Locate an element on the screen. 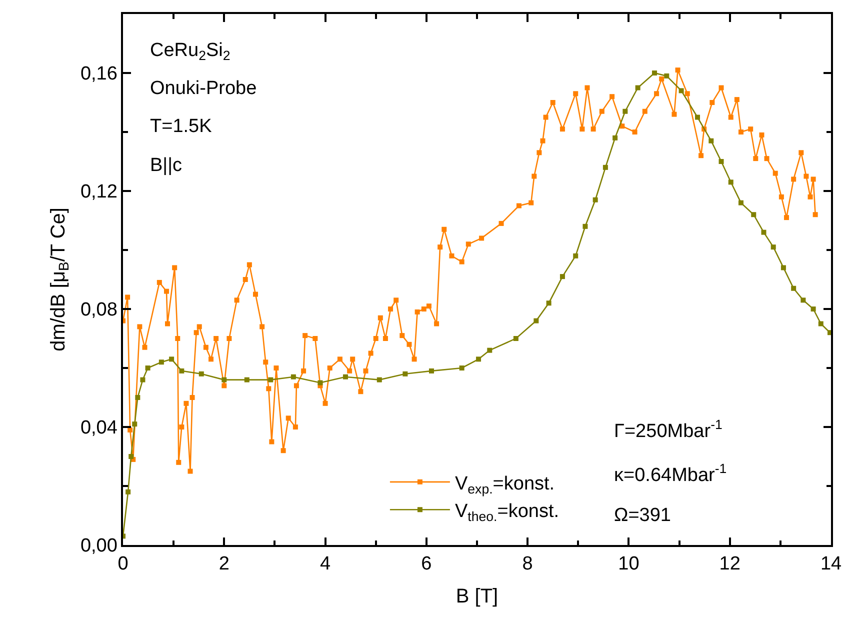 The width and height of the screenshot is (854, 639). x-tick-label: 6 is located at coordinates (426, 564).